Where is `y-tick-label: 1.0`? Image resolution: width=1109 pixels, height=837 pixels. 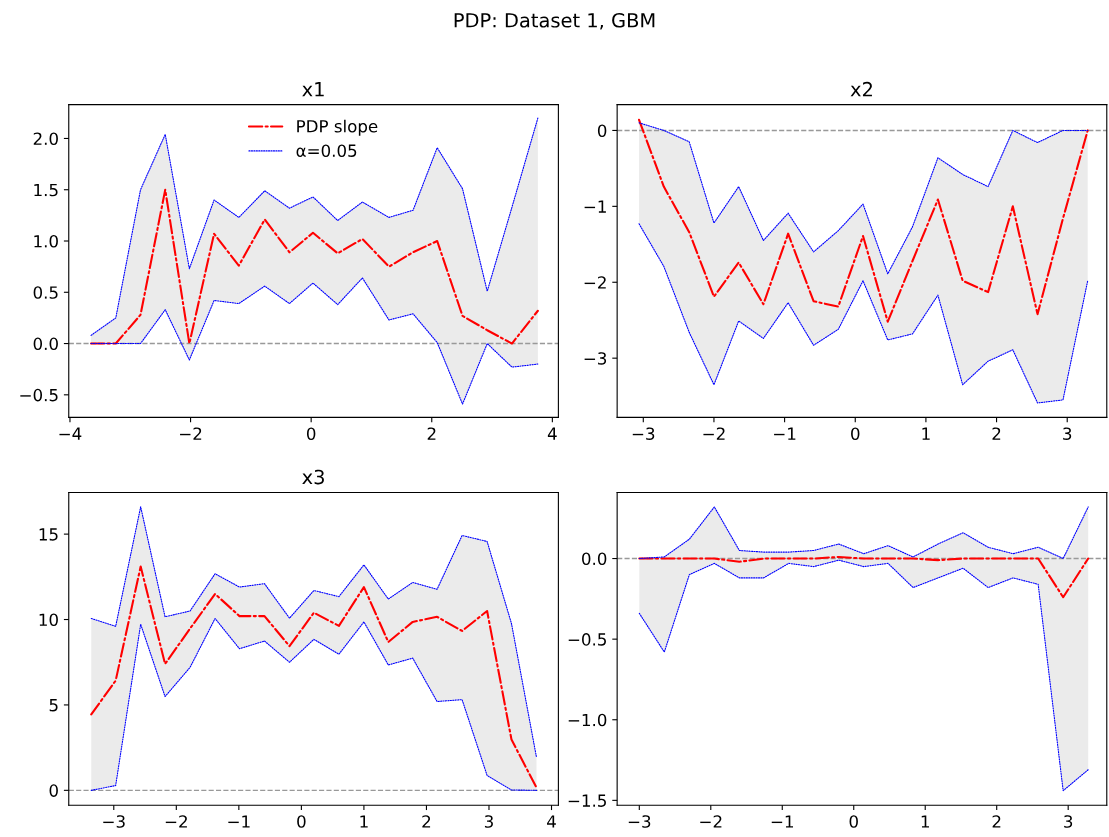 y-tick-label: 1.0 is located at coordinates (46, 241).